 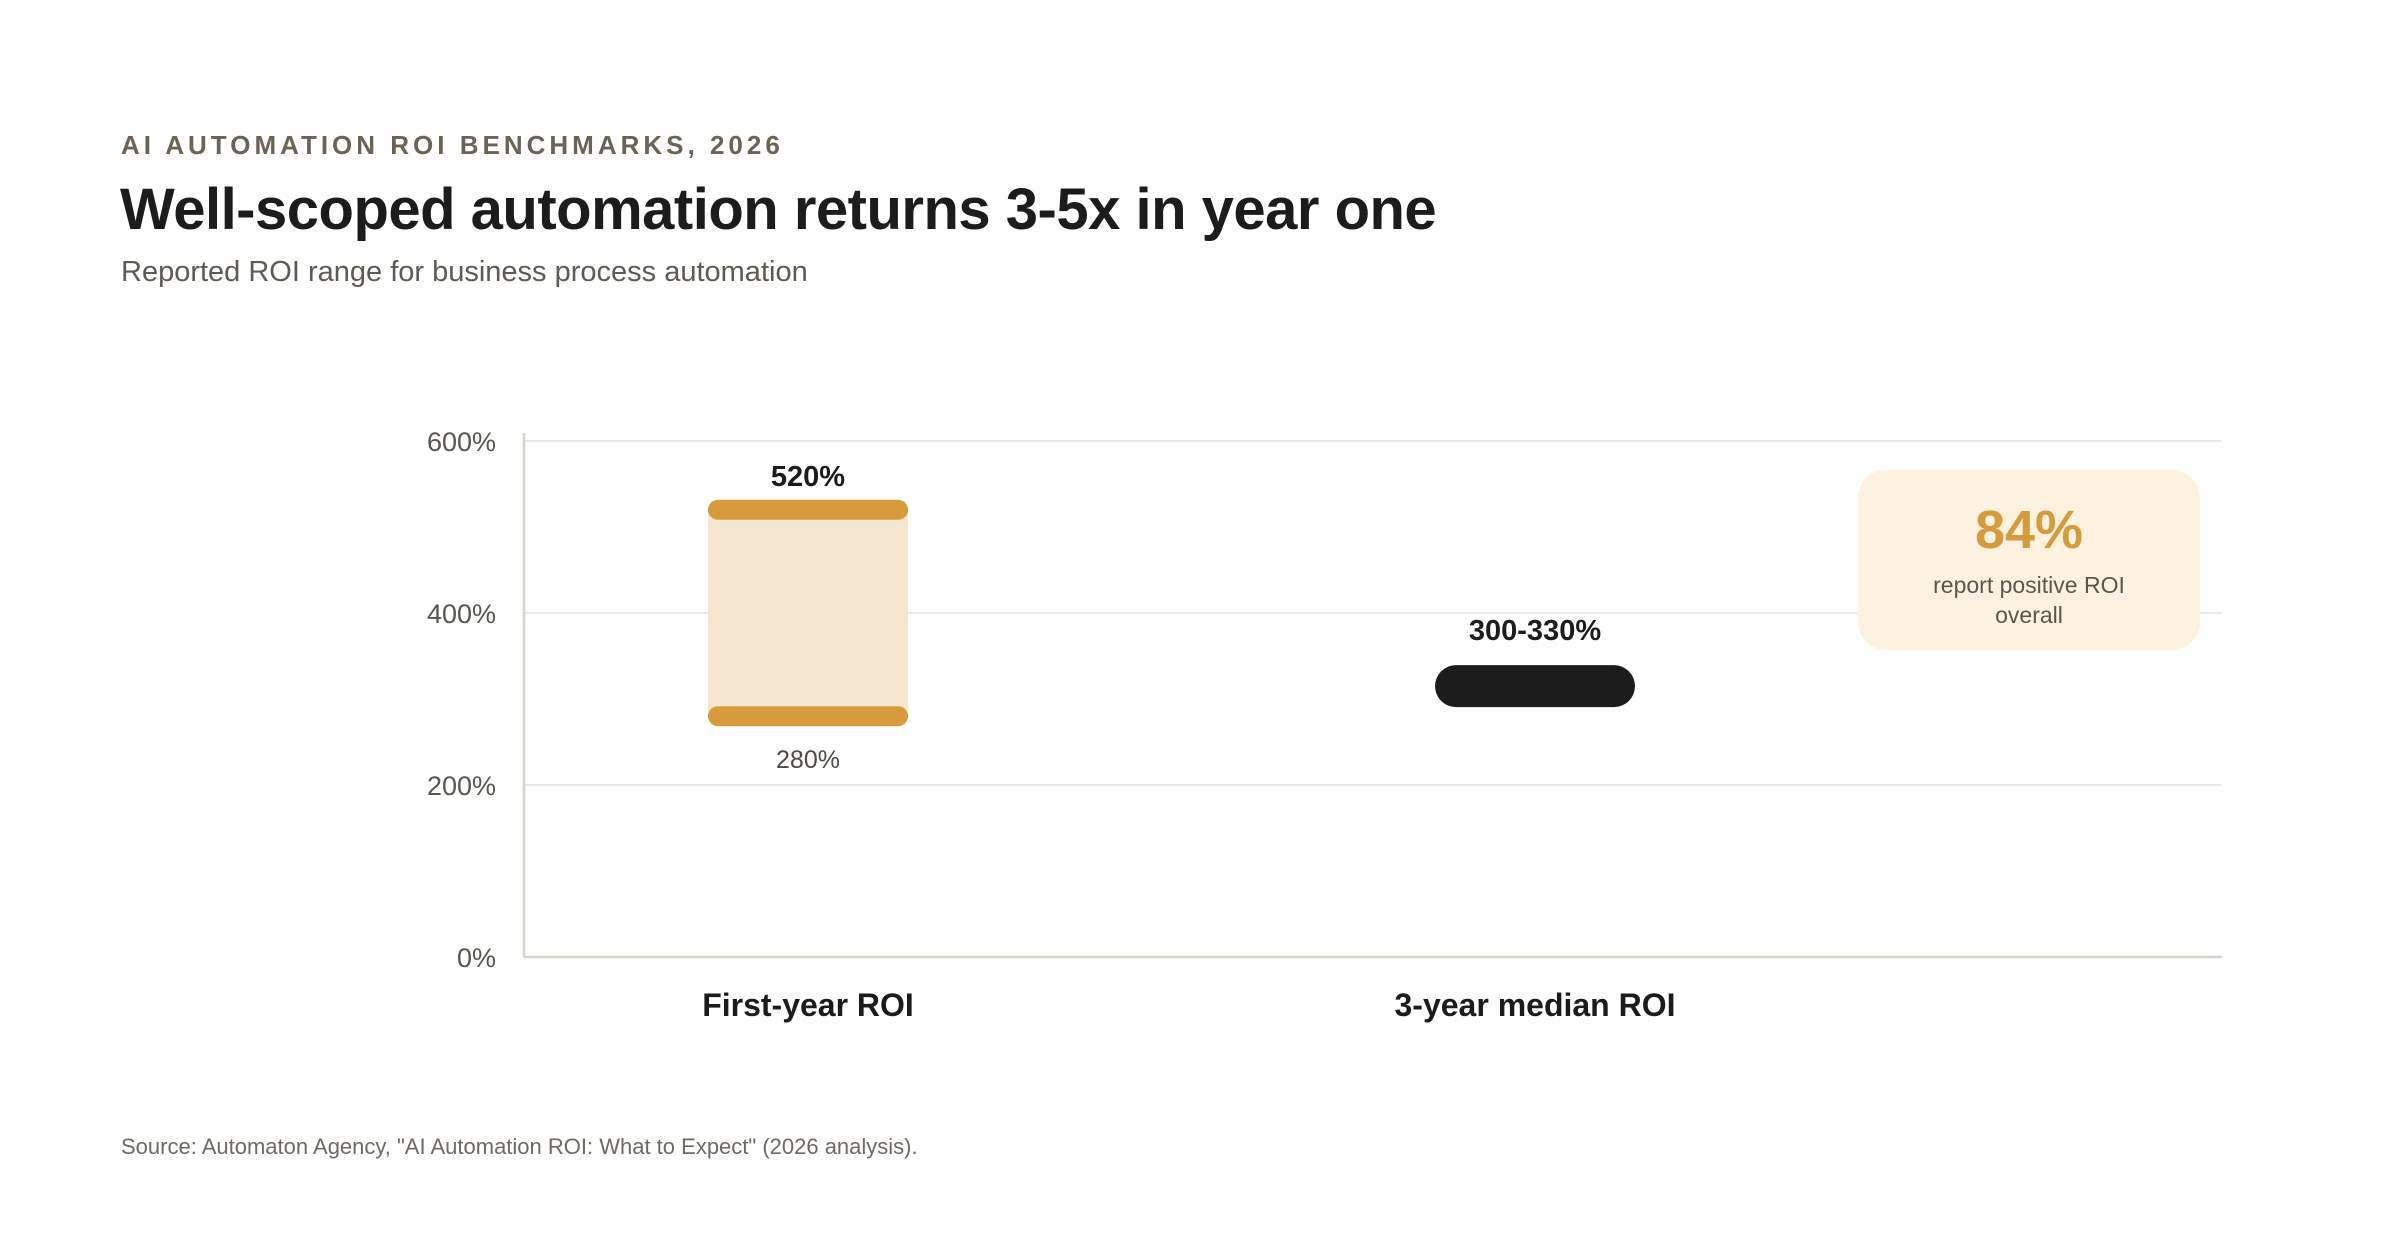 I want to click on x-category-label: First-year ROI, so click(x=808, y=1005).